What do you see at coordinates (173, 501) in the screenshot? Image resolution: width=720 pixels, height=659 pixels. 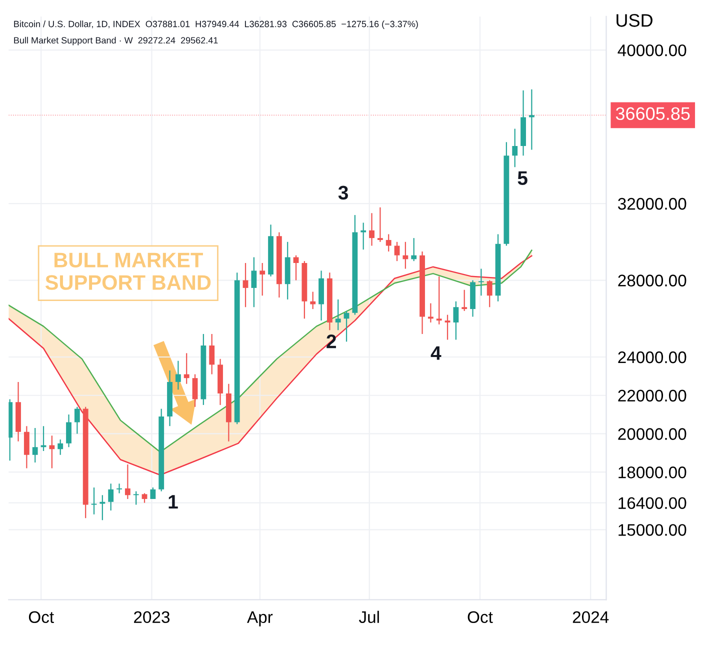 I see `annotation: 1` at bounding box center [173, 501].